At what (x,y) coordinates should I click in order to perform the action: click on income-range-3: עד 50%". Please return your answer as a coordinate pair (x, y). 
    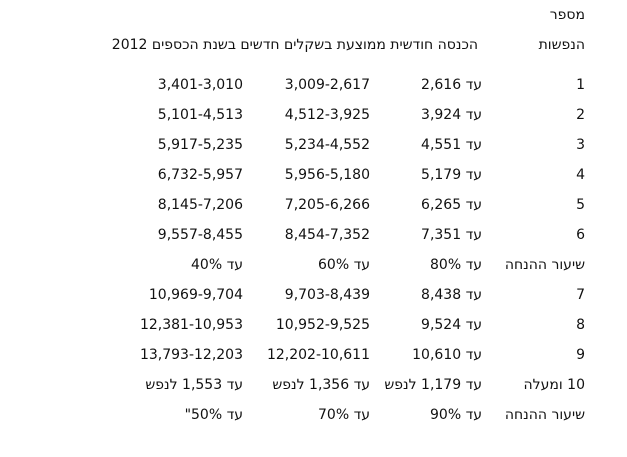
    Looking at the image, I should click on (213, 415).